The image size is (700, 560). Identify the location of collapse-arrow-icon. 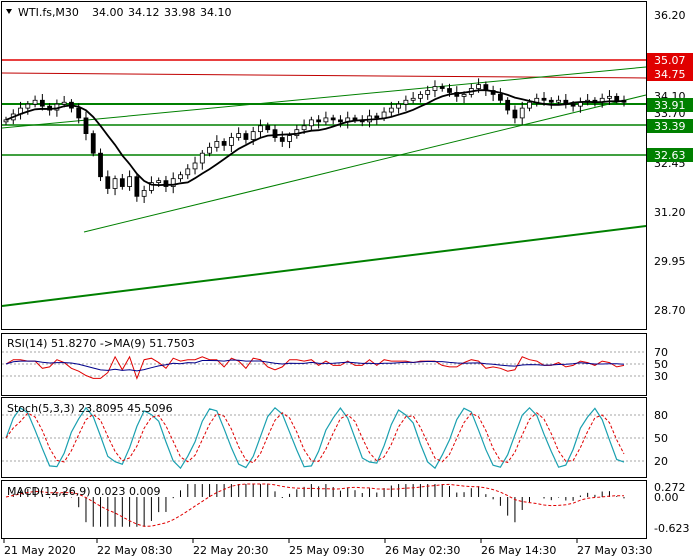
(9, 11).